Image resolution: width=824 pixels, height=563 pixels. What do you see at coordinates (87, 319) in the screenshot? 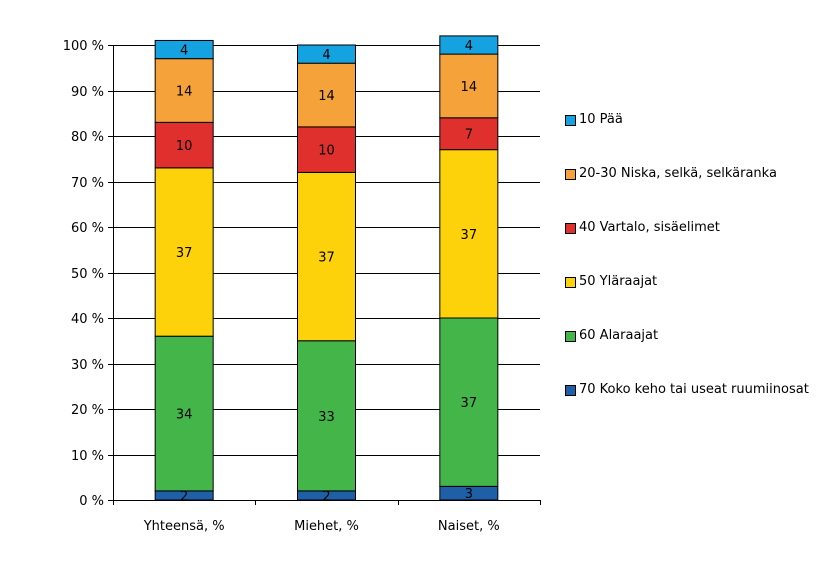
I see `y-tick-label: 40 %` at bounding box center [87, 319].